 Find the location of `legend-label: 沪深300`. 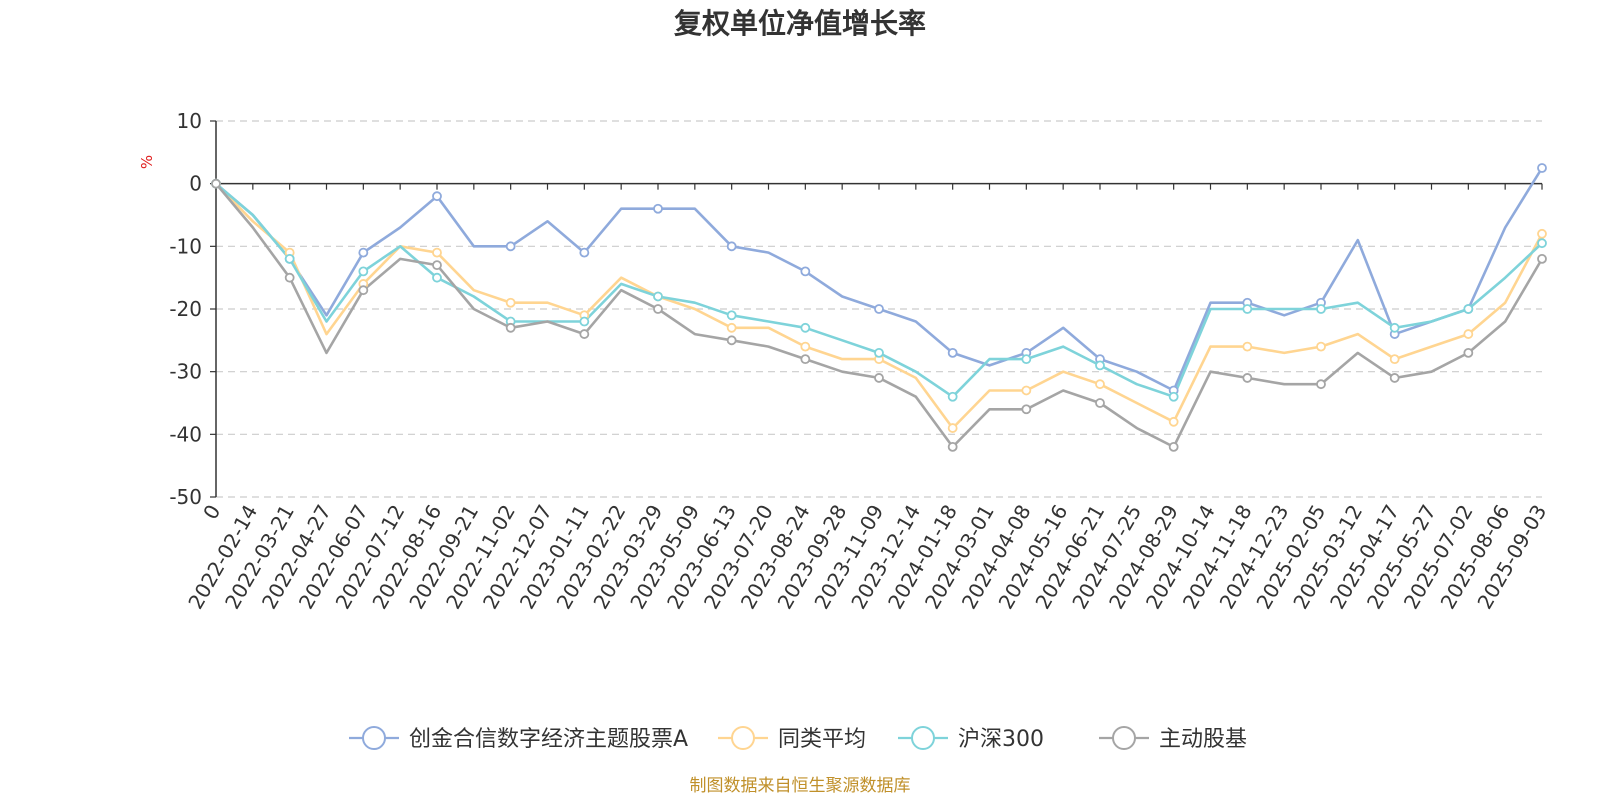

legend-label: 沪深300 is located at coordinates (1001, 739).